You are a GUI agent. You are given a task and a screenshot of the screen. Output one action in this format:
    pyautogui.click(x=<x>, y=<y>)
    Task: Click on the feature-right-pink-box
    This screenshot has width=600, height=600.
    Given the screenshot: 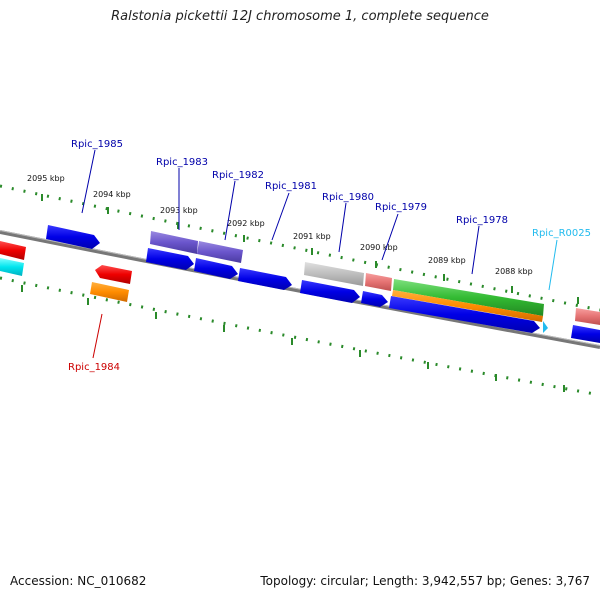 What is the action you would take?
    pyautogui.click(x=587, y=316)
    